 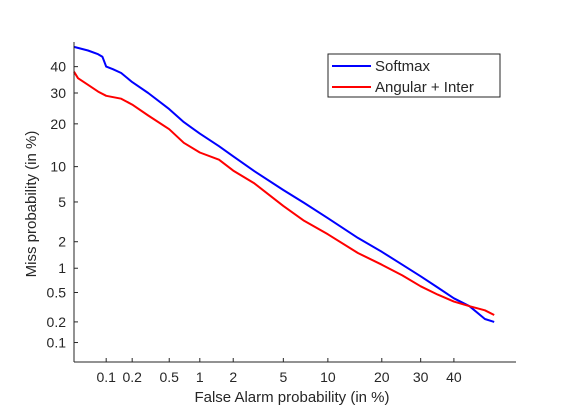 What do you see at coordinates (283, 377) in the screenshot?
I see `x-tick-label: 5` at bounding box center [283, 377].